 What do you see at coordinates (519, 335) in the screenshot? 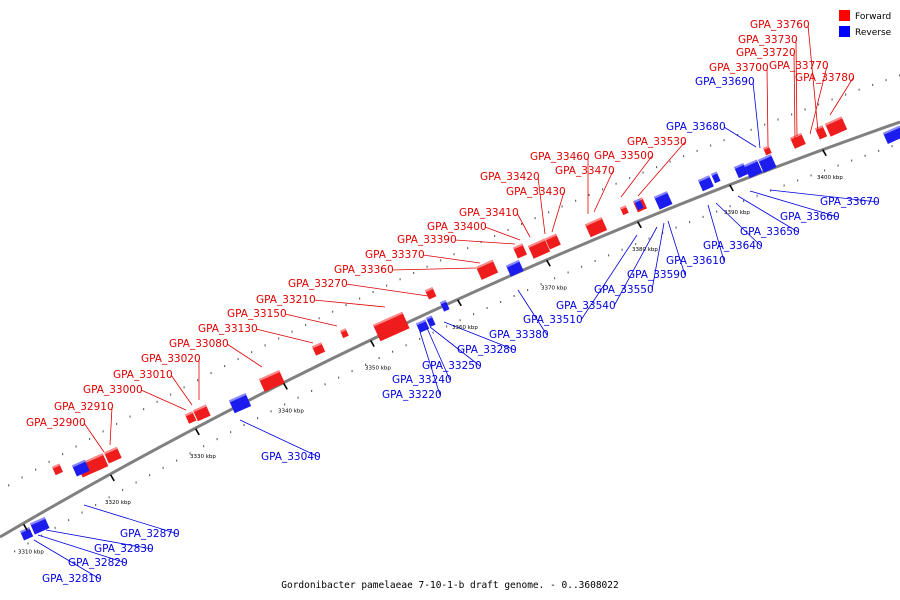
I see `gene-label: GPA_33380` at bounding box center [519, 335].